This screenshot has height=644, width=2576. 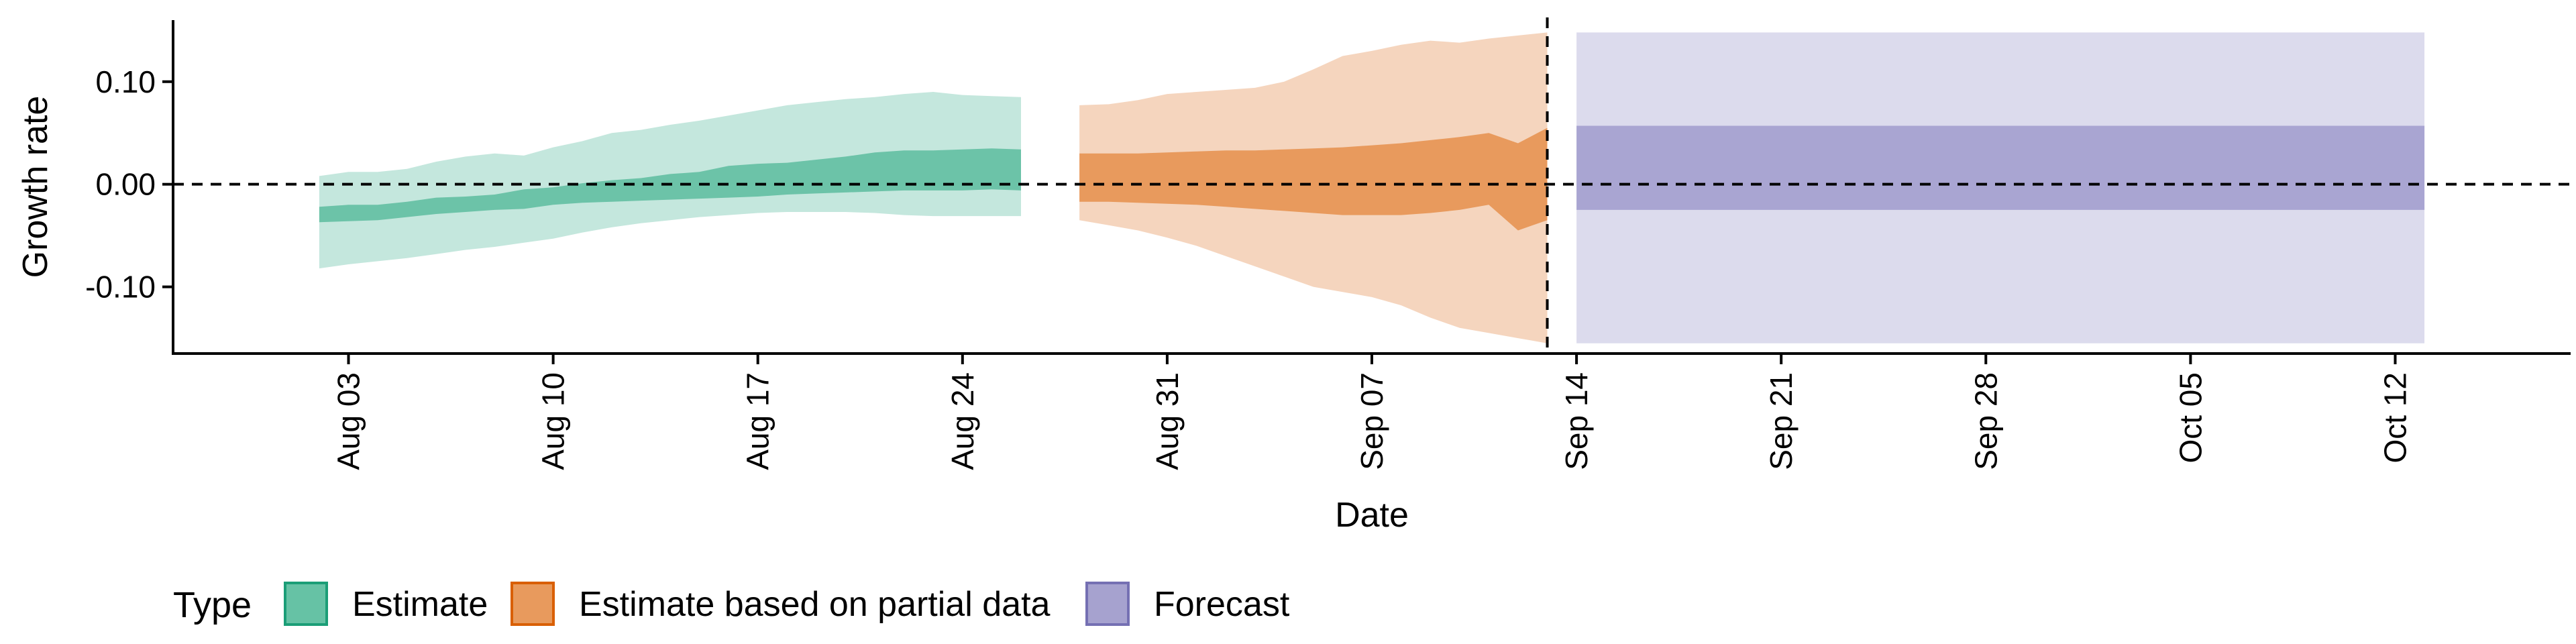 What do you see at coordinates (212, 605) in the screenshot?
I see `legend-title: Type` at bounding box center [212, 605].